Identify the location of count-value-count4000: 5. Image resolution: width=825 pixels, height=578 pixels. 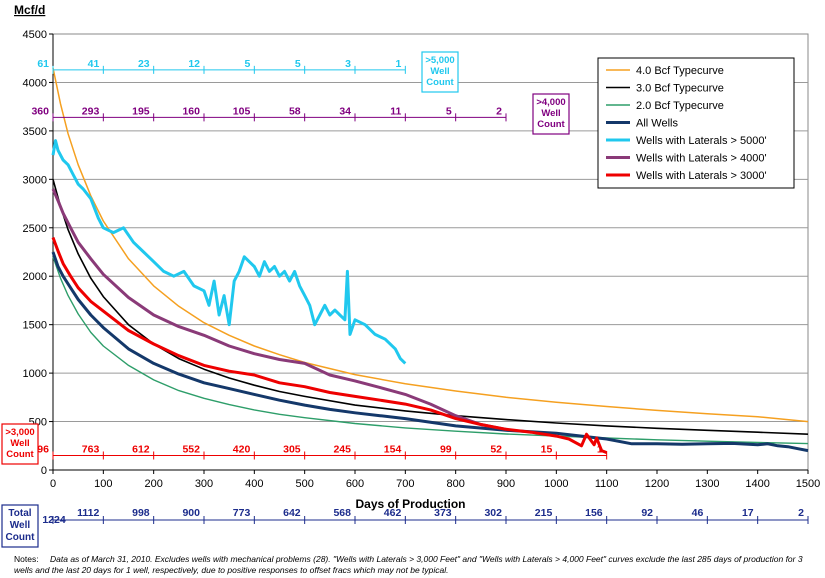
(449, 111).